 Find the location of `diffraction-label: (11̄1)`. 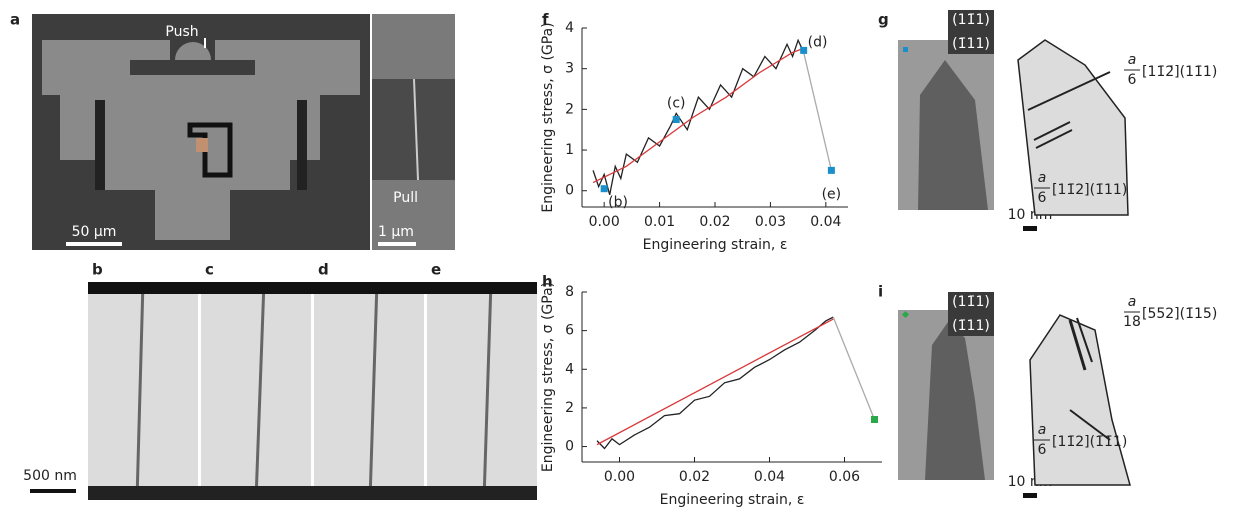

diffraction-label: (11̄1) is located at coordinates (971, 302).